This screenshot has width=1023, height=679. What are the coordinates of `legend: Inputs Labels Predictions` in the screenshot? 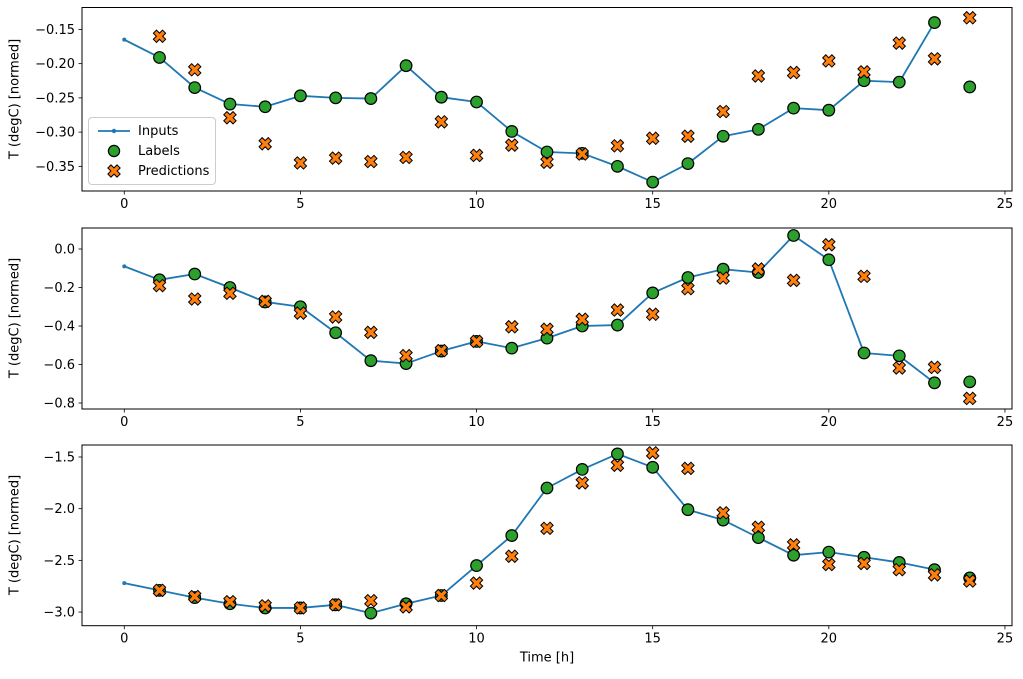 It's located at (152, 151).